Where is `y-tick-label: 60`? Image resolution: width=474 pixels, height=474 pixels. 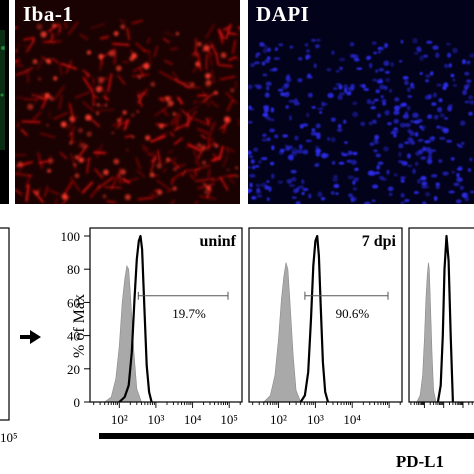
y-tick-label: 60 is located at coordinates (73, 302).